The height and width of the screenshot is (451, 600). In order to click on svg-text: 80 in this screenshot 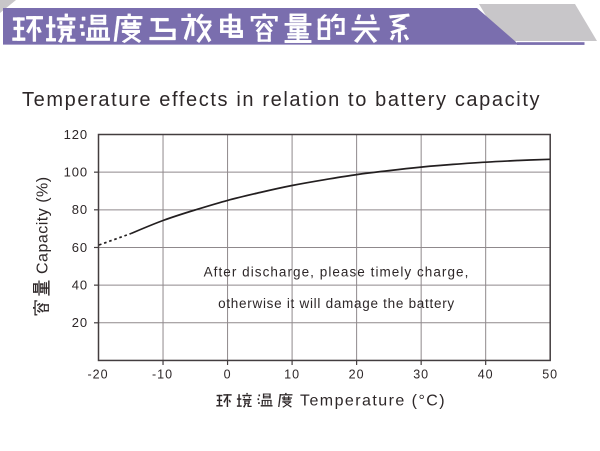, I will do `click(80, 209)`.